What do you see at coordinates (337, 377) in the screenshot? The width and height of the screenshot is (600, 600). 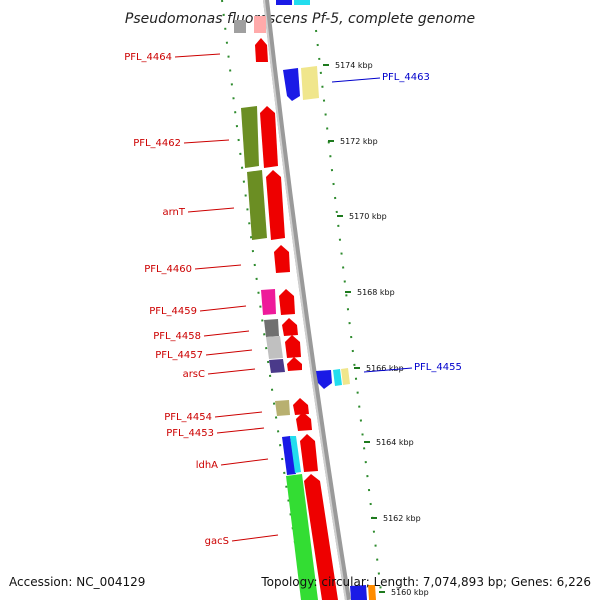 I see `gene-block-pfl4455-a` at bounding box center [337, 377].